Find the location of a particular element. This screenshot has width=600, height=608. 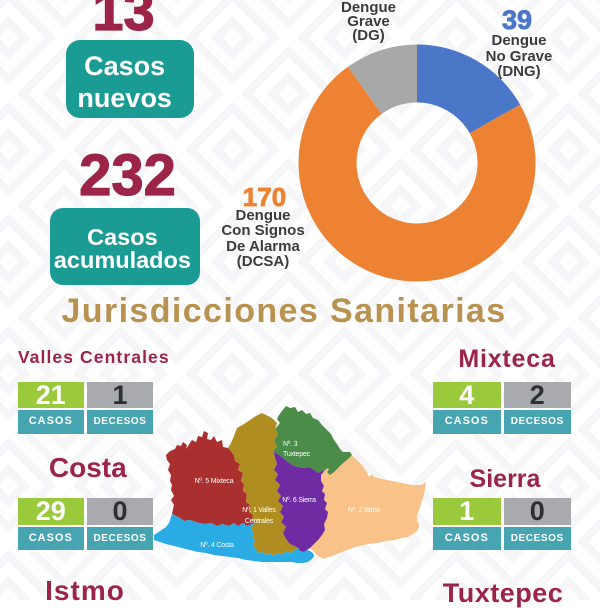

svg-text: Nº. 1 Valles is located at coordinates (259, 510).